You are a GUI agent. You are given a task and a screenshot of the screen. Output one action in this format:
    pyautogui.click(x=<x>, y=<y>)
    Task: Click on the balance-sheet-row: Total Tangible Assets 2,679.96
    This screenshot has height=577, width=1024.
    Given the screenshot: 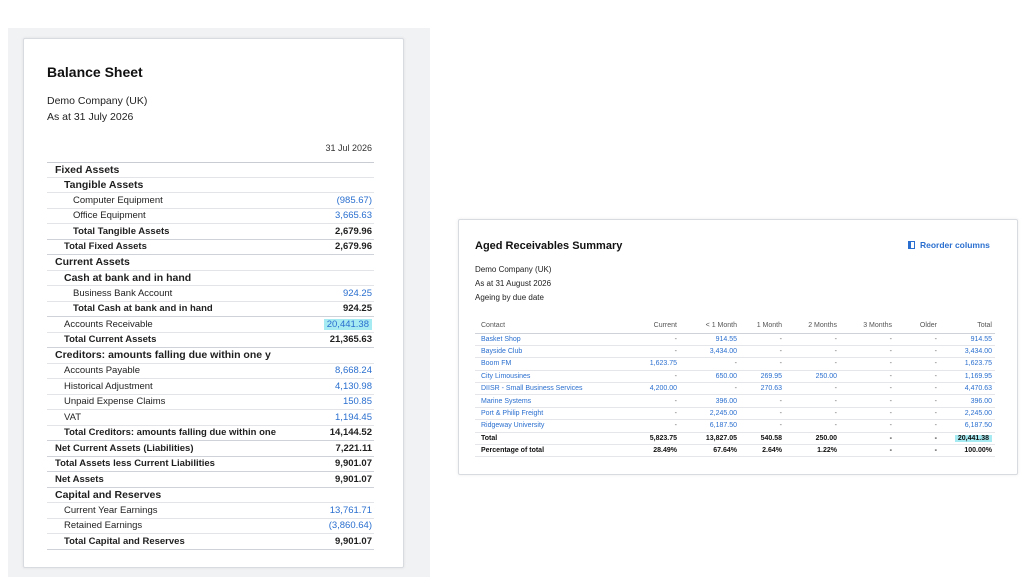 What is the action you would take?
    pyautogui.click(x=210, y=232)
    